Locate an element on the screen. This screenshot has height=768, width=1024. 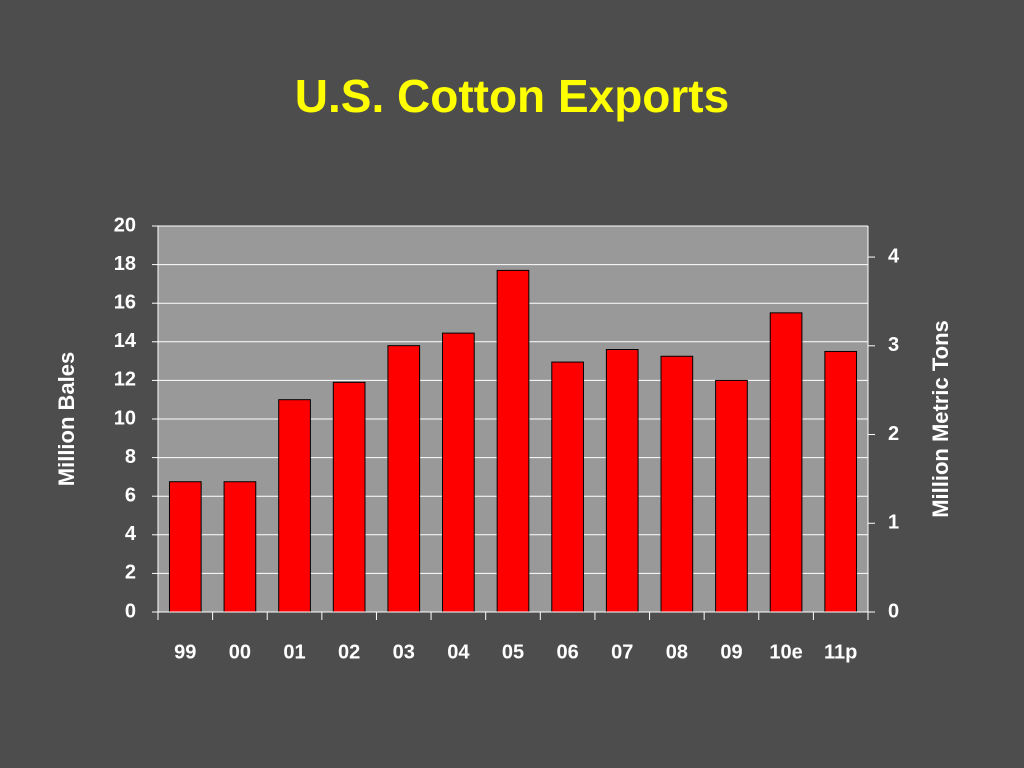
y2-tick-label: 4 is located at coordinates (894, 256).